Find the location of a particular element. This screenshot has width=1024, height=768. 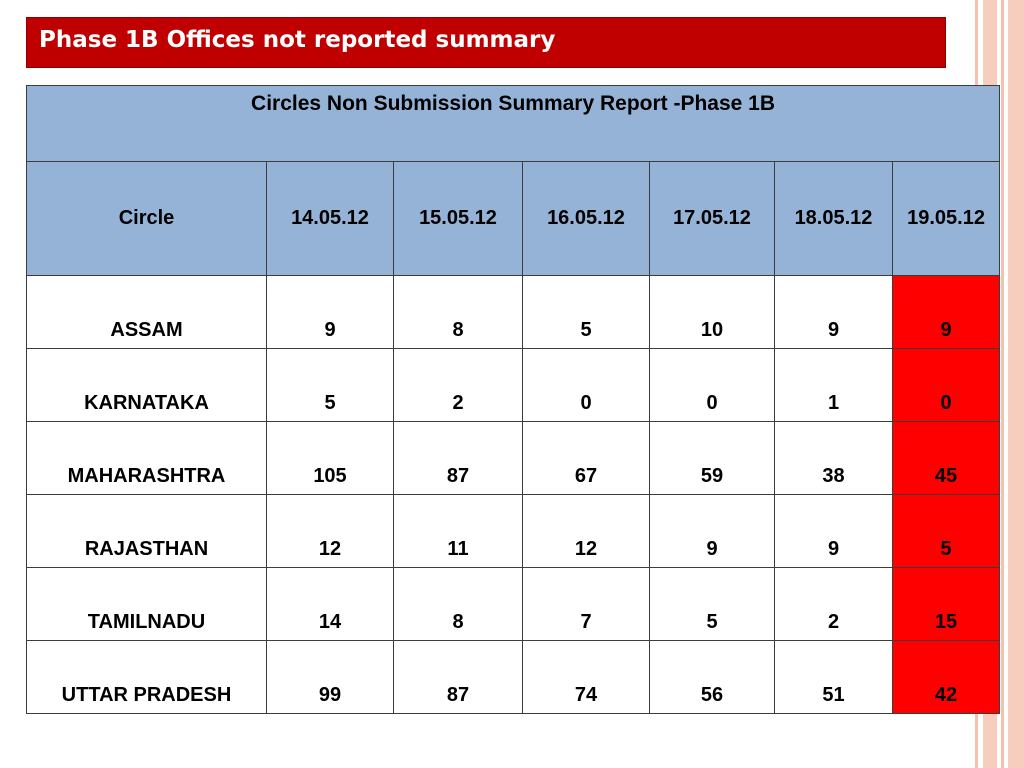

column-header: 18.05.12 is located at coordinates (833, 218).